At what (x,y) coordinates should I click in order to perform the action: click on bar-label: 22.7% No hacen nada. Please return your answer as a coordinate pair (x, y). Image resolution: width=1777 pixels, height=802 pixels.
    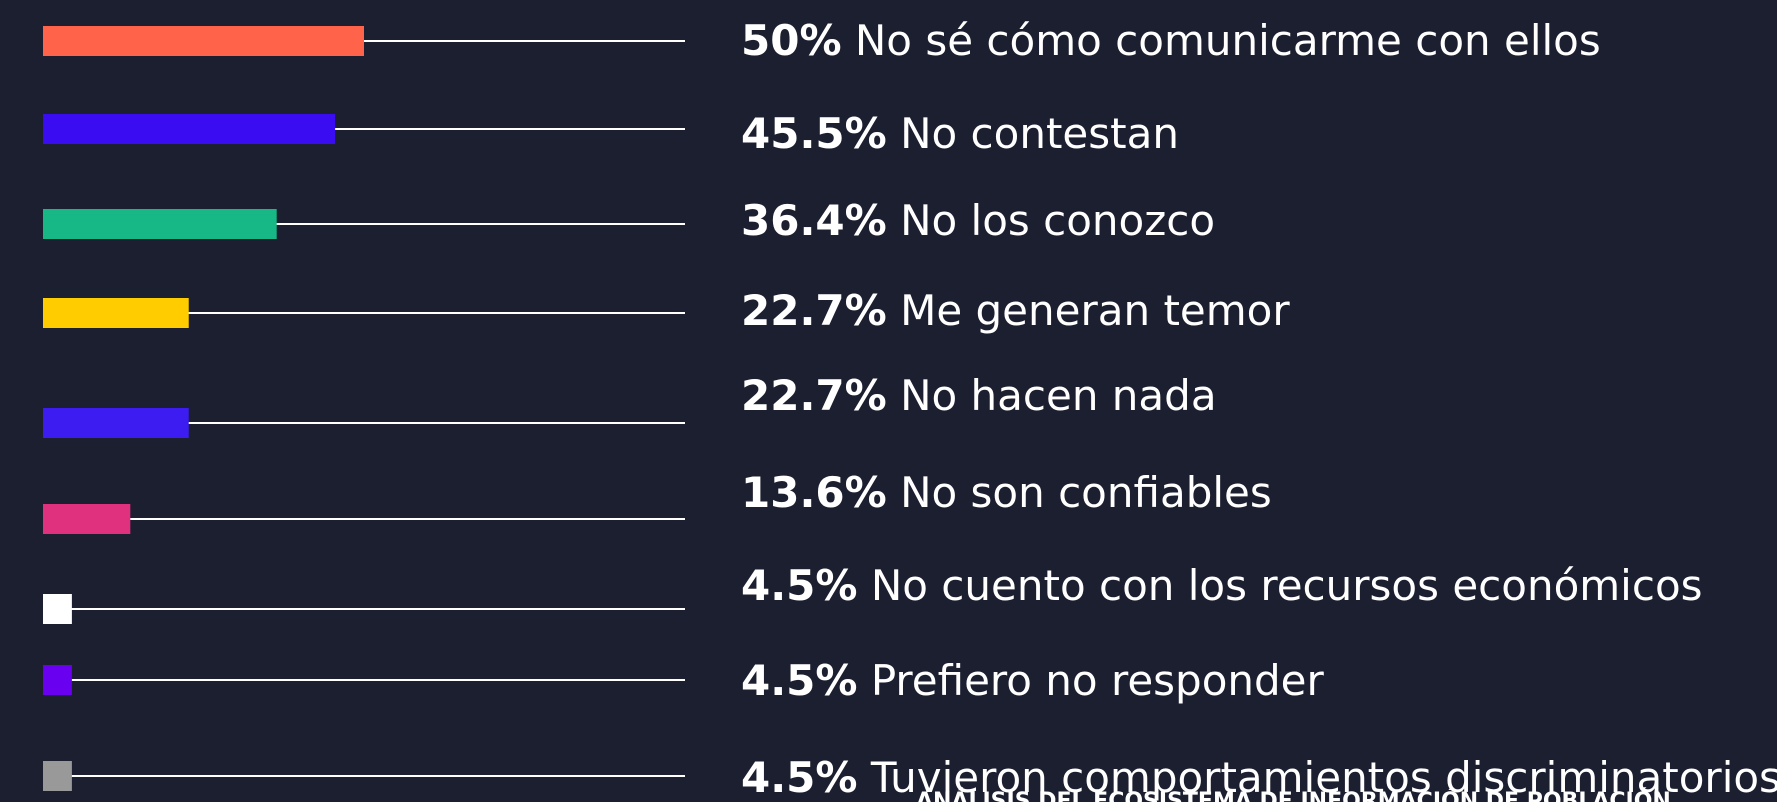
    Looking at the image, I should click on (979, 395).